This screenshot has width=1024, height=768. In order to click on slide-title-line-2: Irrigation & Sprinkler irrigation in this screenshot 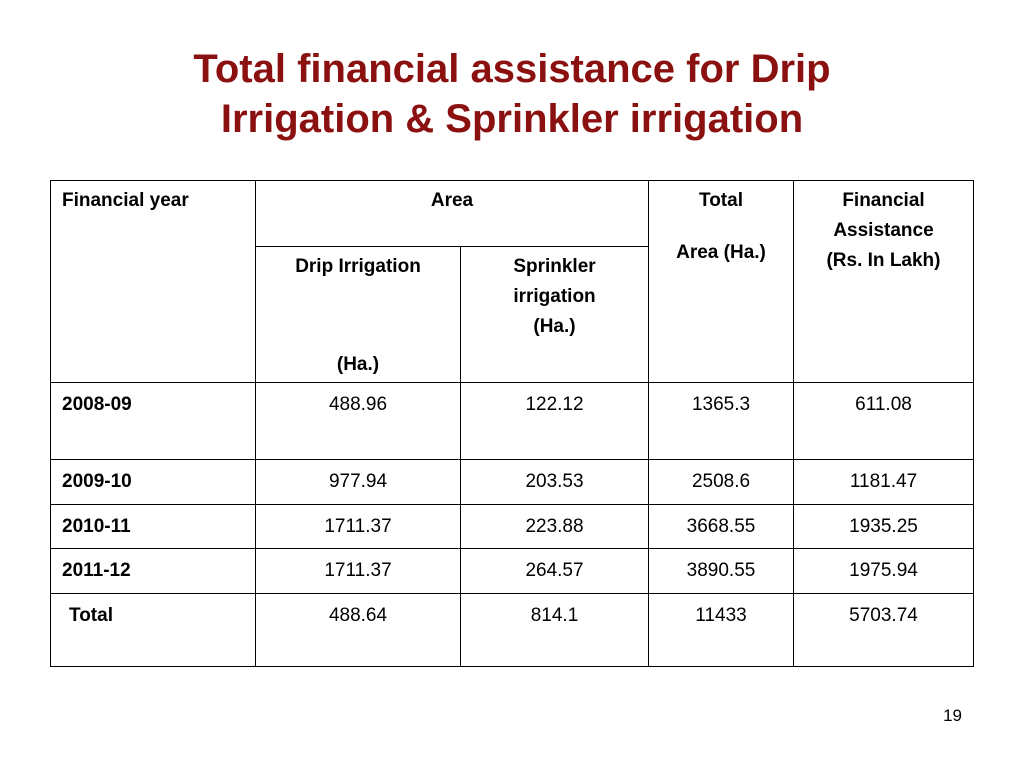, I will do `click(512, 119)`.